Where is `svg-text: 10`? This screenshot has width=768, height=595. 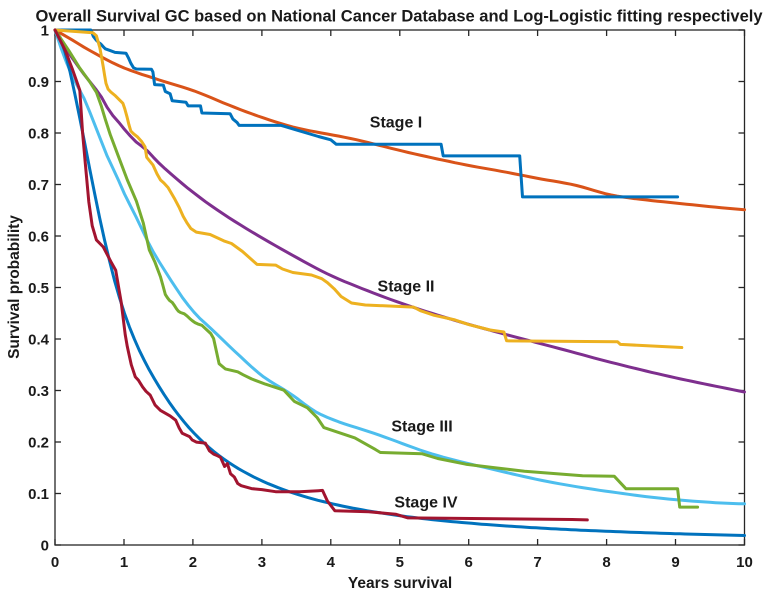 svg-text: 10 is located at coordinates (744, 562).